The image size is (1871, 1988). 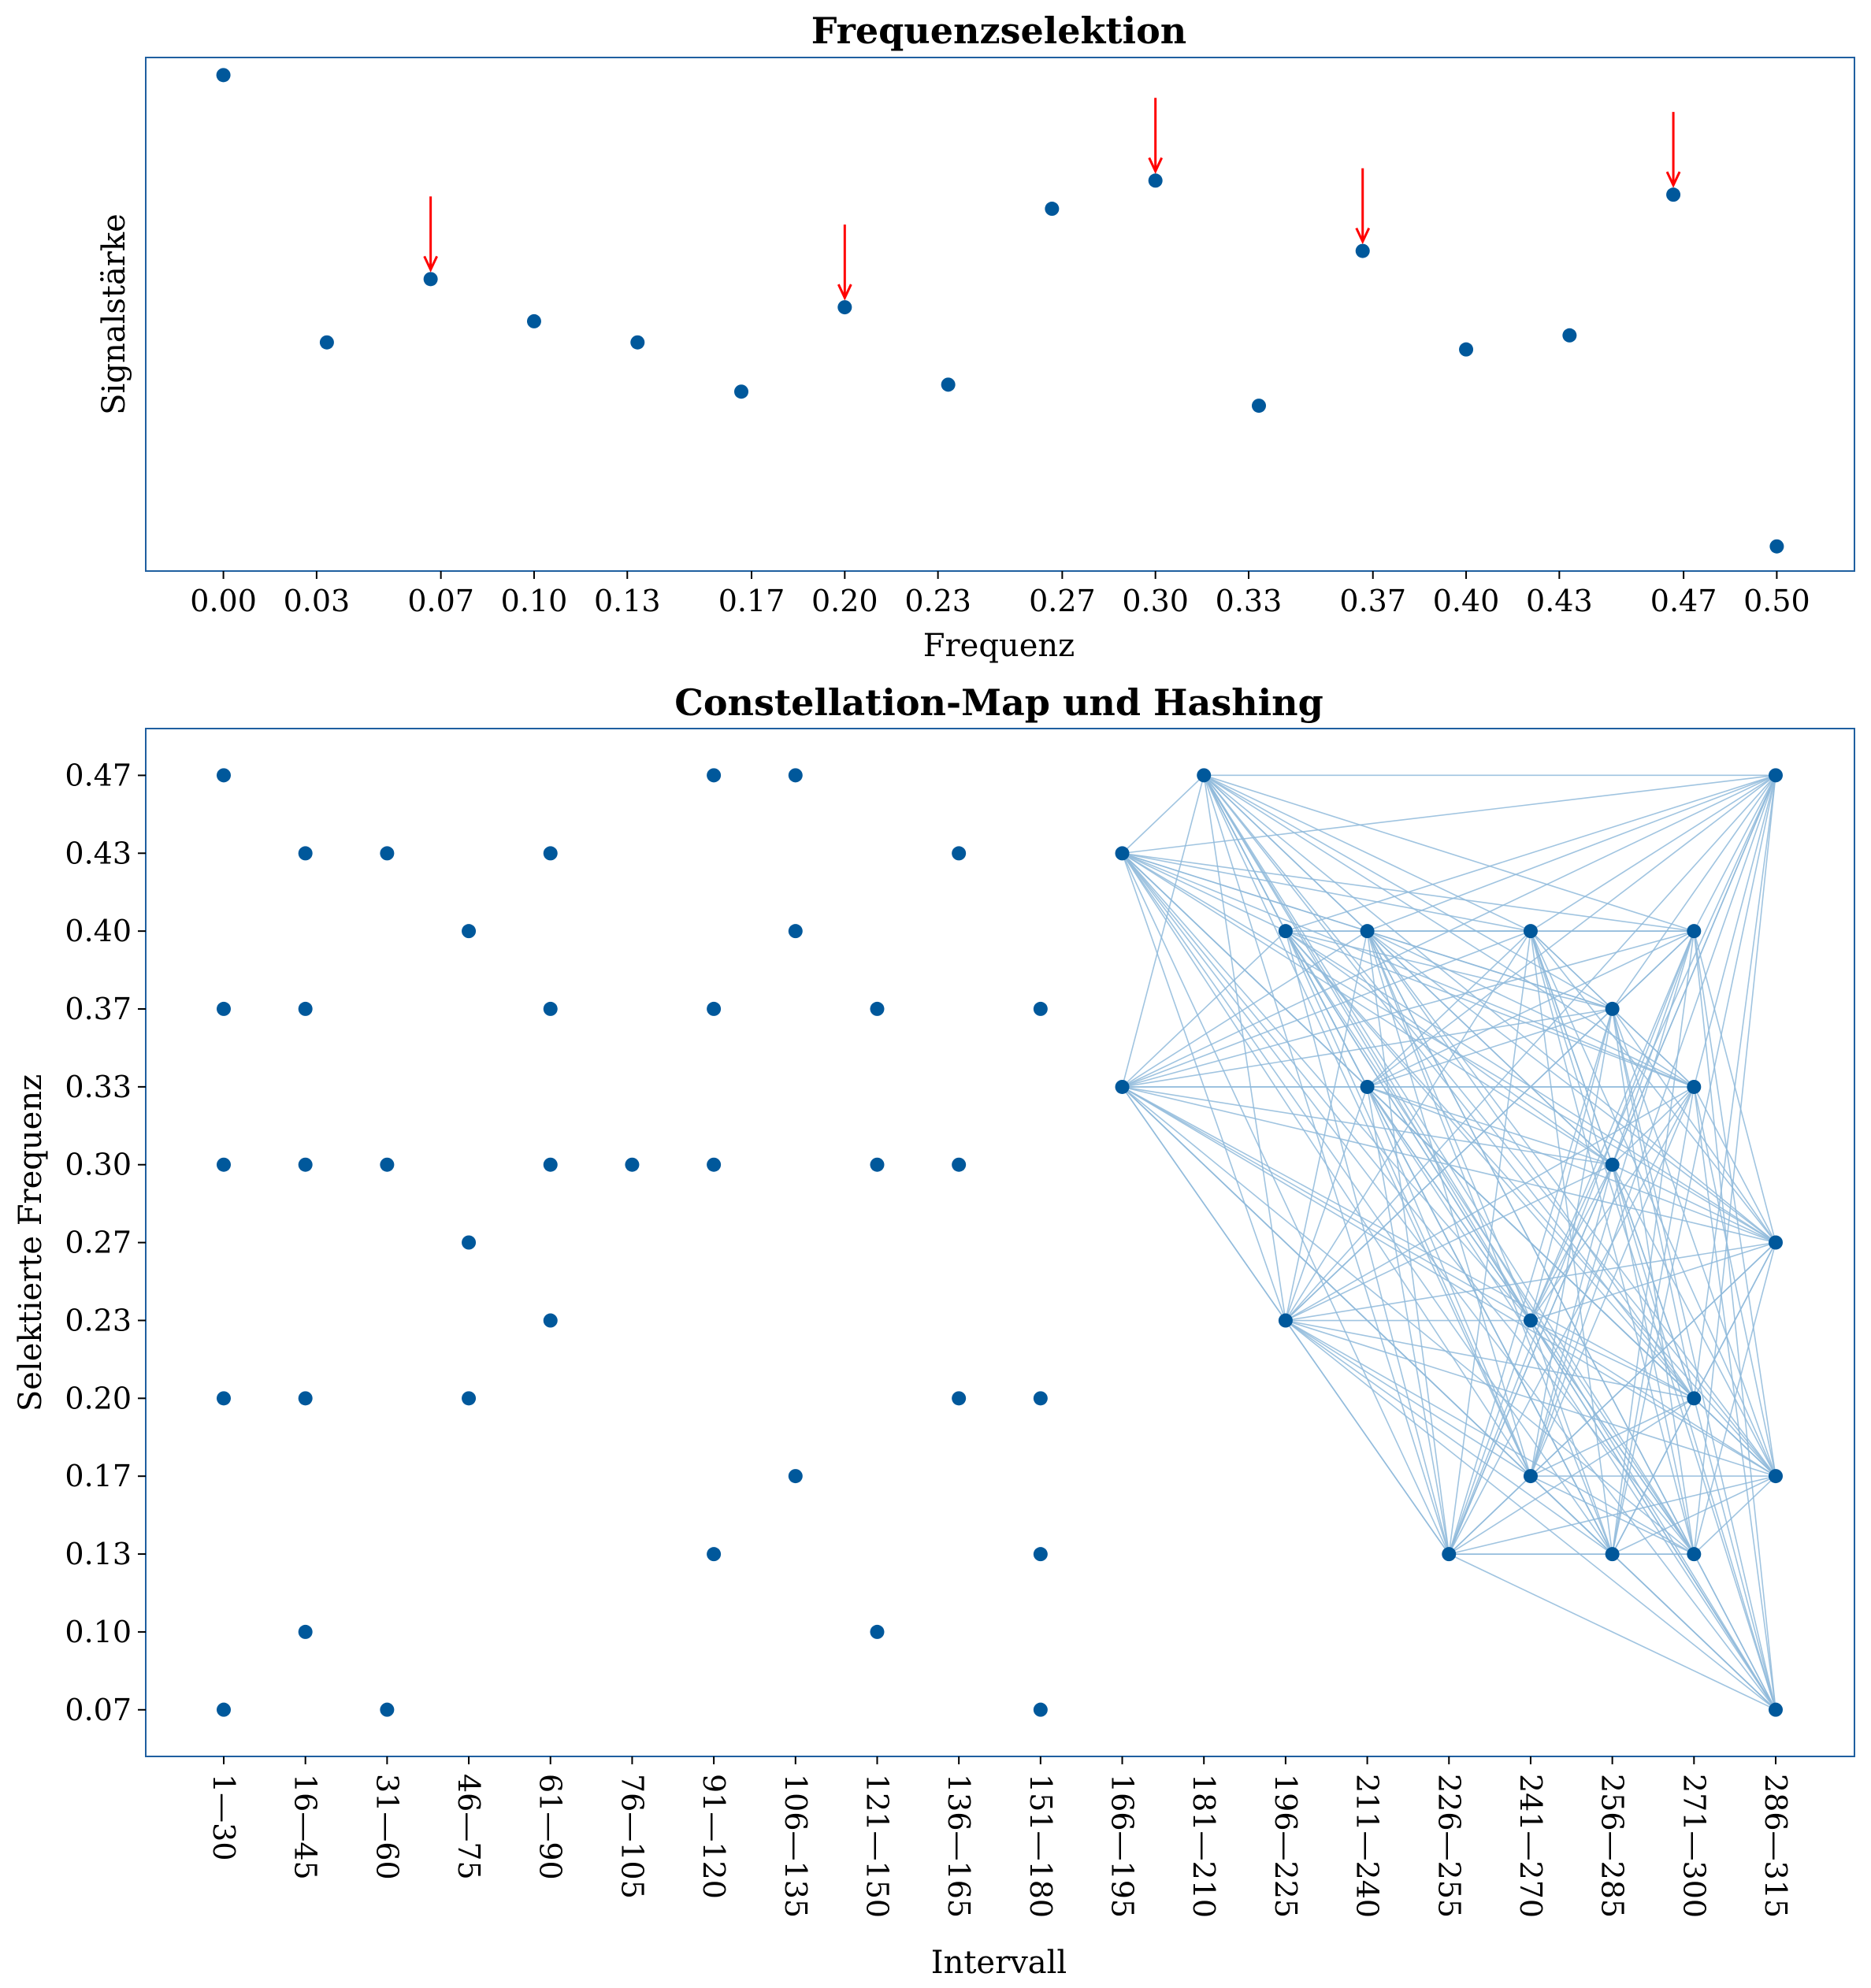 What do you see at coordinates (468, 1827) in the screenshot?
I see `x-tick-label: 46—75` at bounding box center [468, 1827].